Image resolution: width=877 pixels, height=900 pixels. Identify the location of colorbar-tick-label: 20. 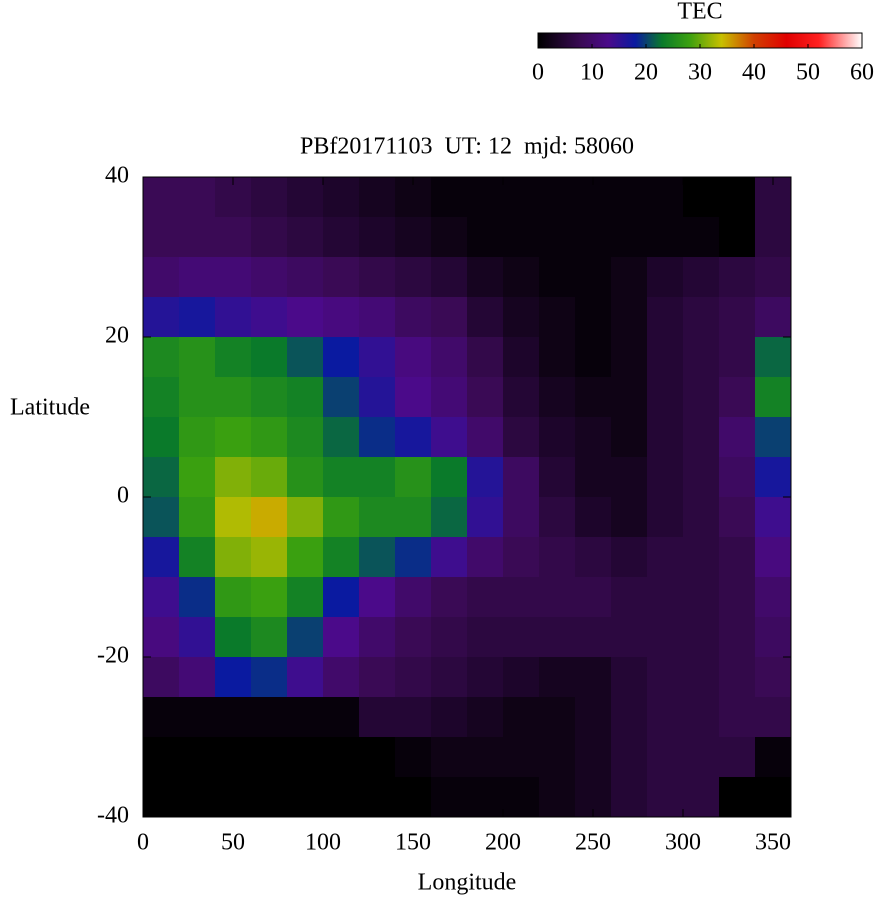
(646, 73).